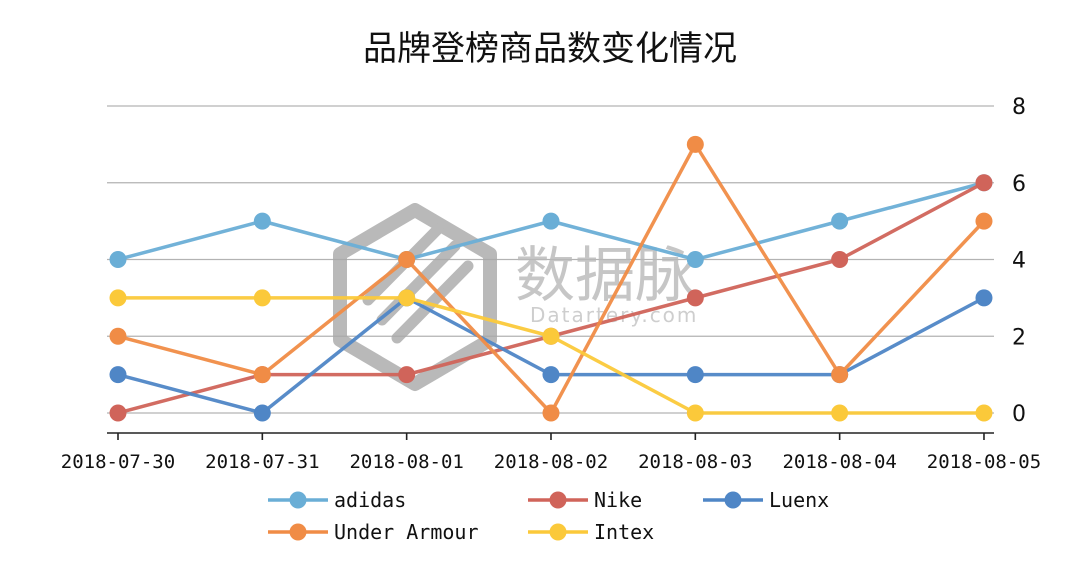  Describe the element at coordinates (406, 462) in the screenshot. I see `x-tick-label: 2018-08-01` at that location.